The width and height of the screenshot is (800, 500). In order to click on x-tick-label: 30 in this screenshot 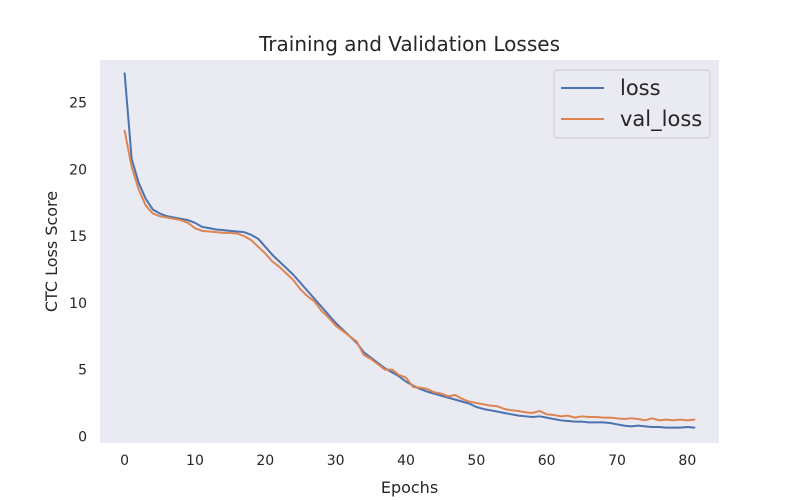, I will do `click(336, 461)`.